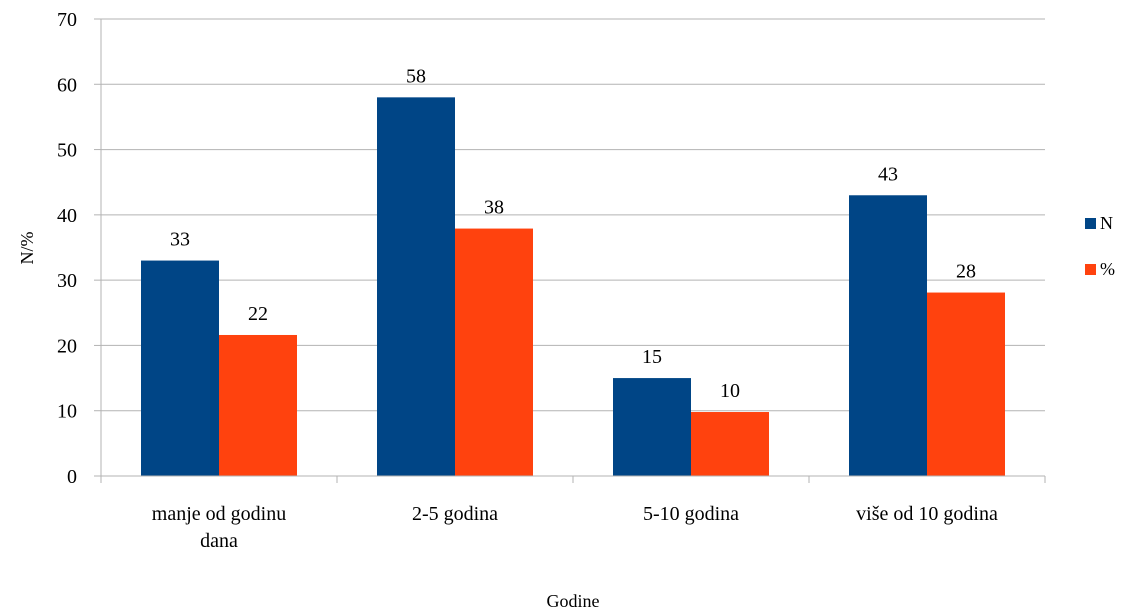  Describe the element at coordinates (1107, 269) in the screenshot. I see `legend-label: %` at that location.